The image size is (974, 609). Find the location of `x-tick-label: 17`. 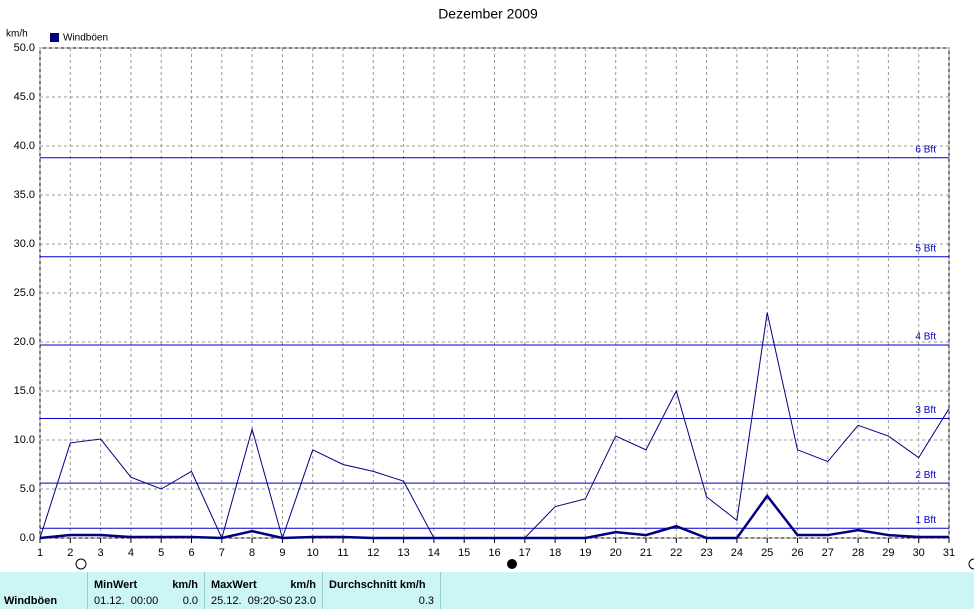

x-tick-label: 17 is located at coordinates (525, 553).